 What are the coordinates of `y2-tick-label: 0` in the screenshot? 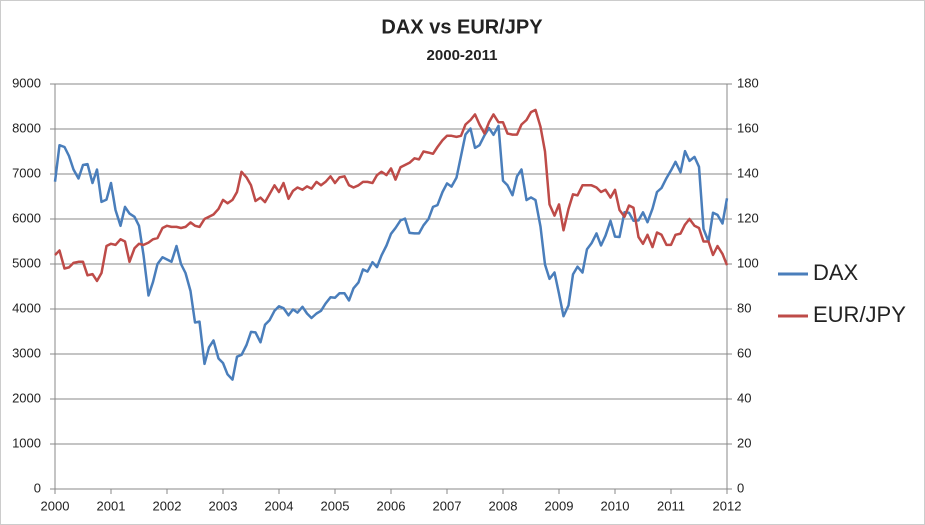 It's located at (740, 487).